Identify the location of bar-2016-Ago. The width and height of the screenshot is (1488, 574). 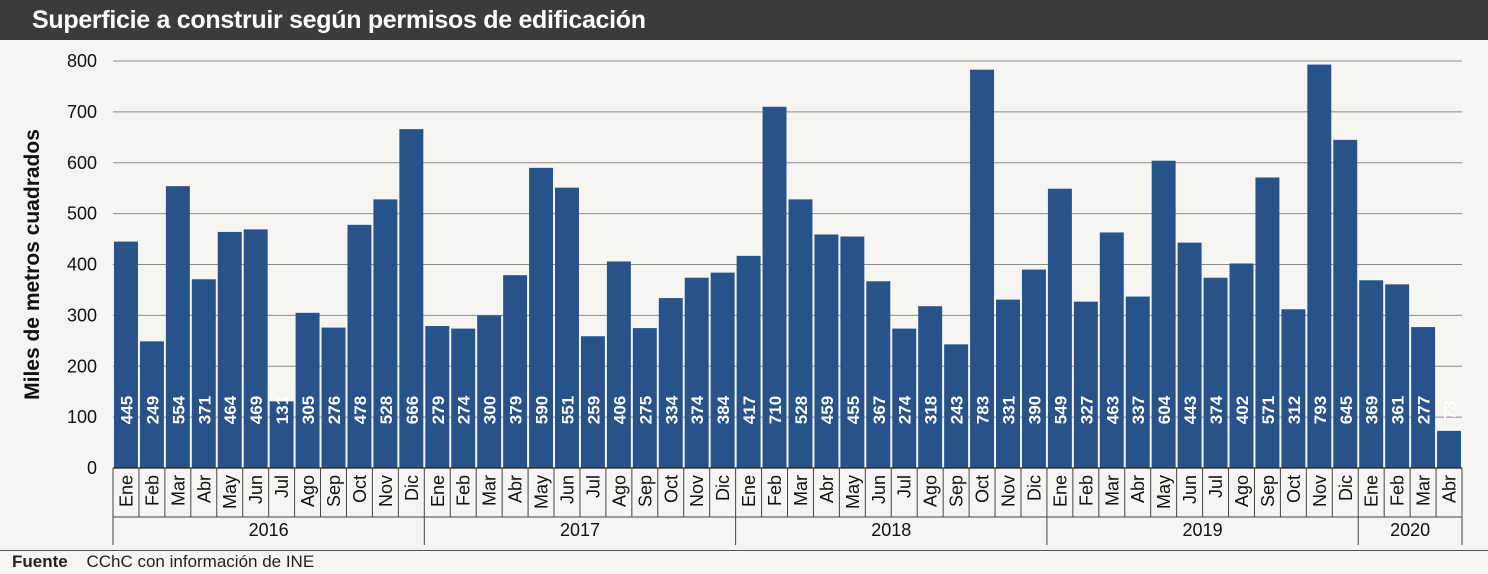
(307, 390).